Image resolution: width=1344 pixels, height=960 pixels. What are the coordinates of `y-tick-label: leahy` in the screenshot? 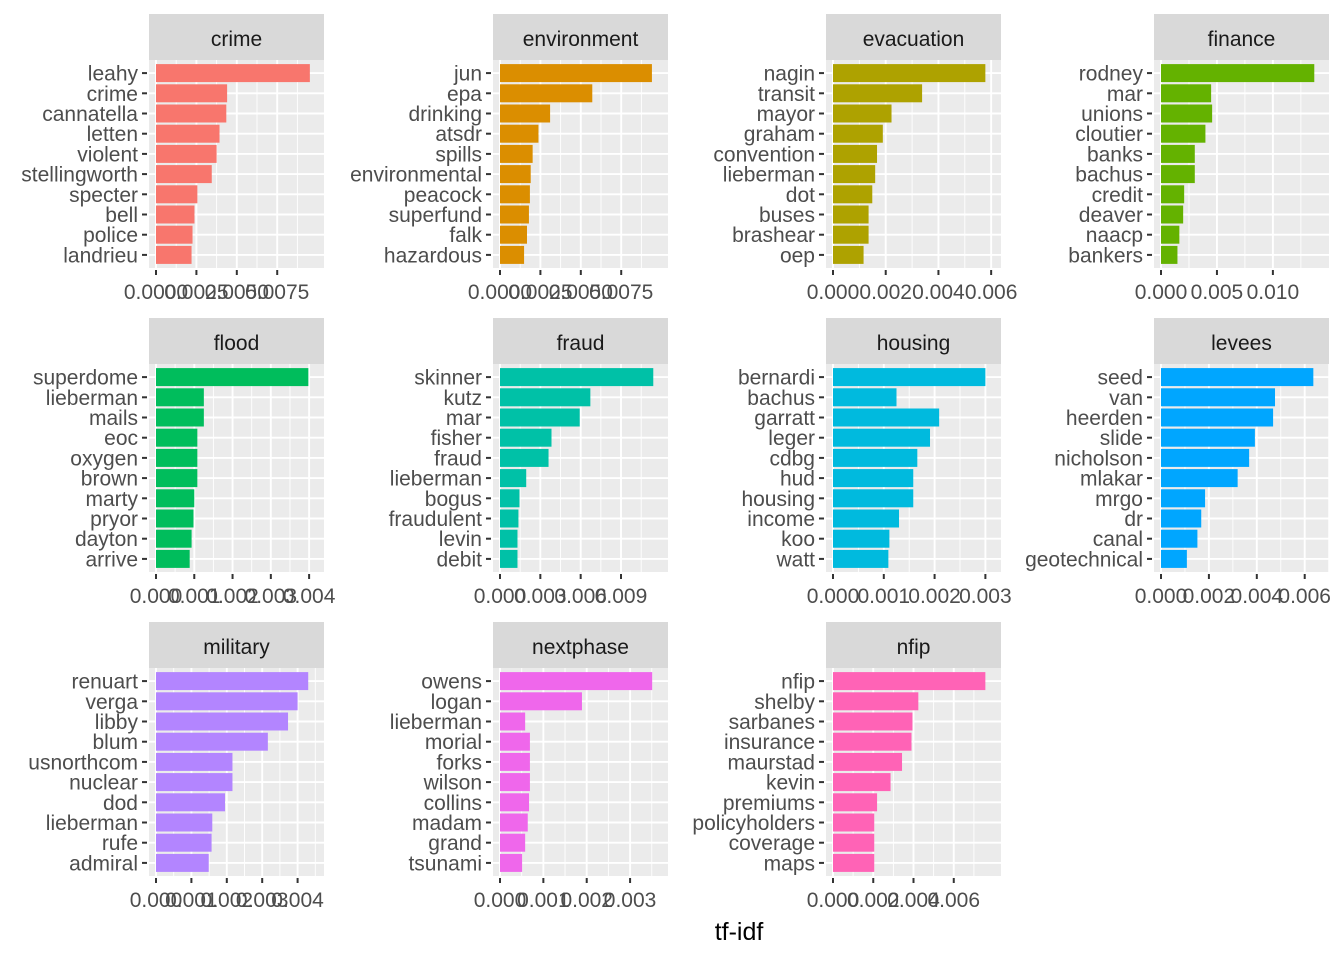 It's located at (113, 74).